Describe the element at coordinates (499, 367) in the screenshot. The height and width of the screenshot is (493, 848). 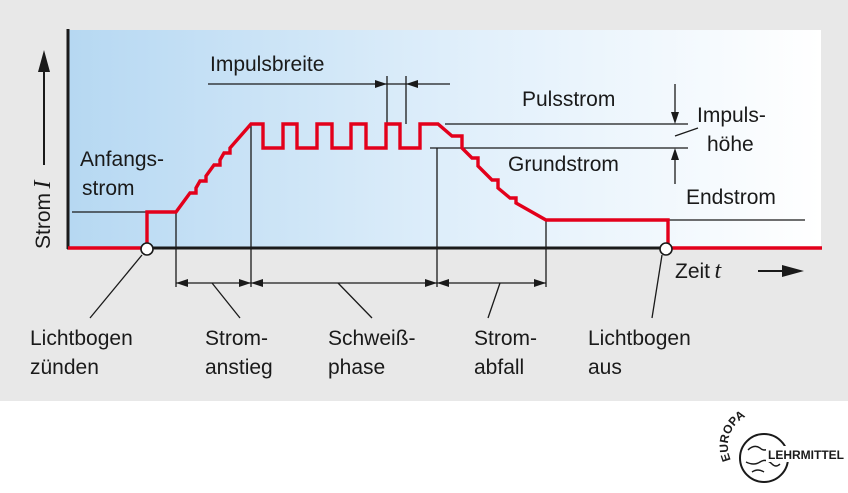
I see `label-stromabfall-2: abfall` at that location.